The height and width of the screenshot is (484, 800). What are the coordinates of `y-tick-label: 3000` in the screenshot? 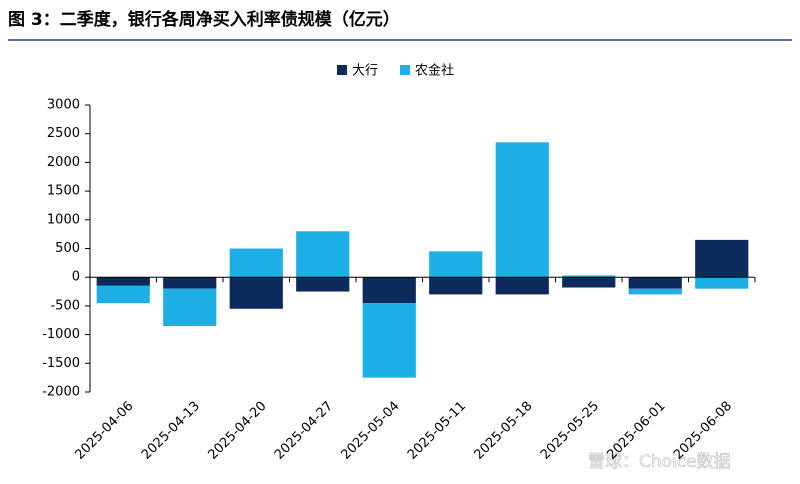 It's located at (63, 105).